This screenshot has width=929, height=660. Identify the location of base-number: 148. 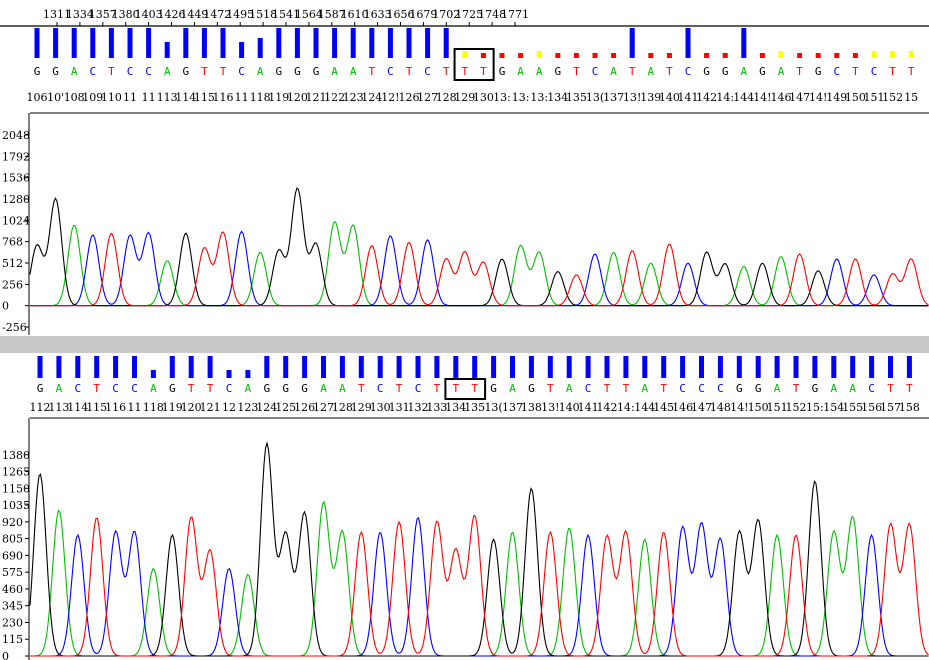
(720, 407).